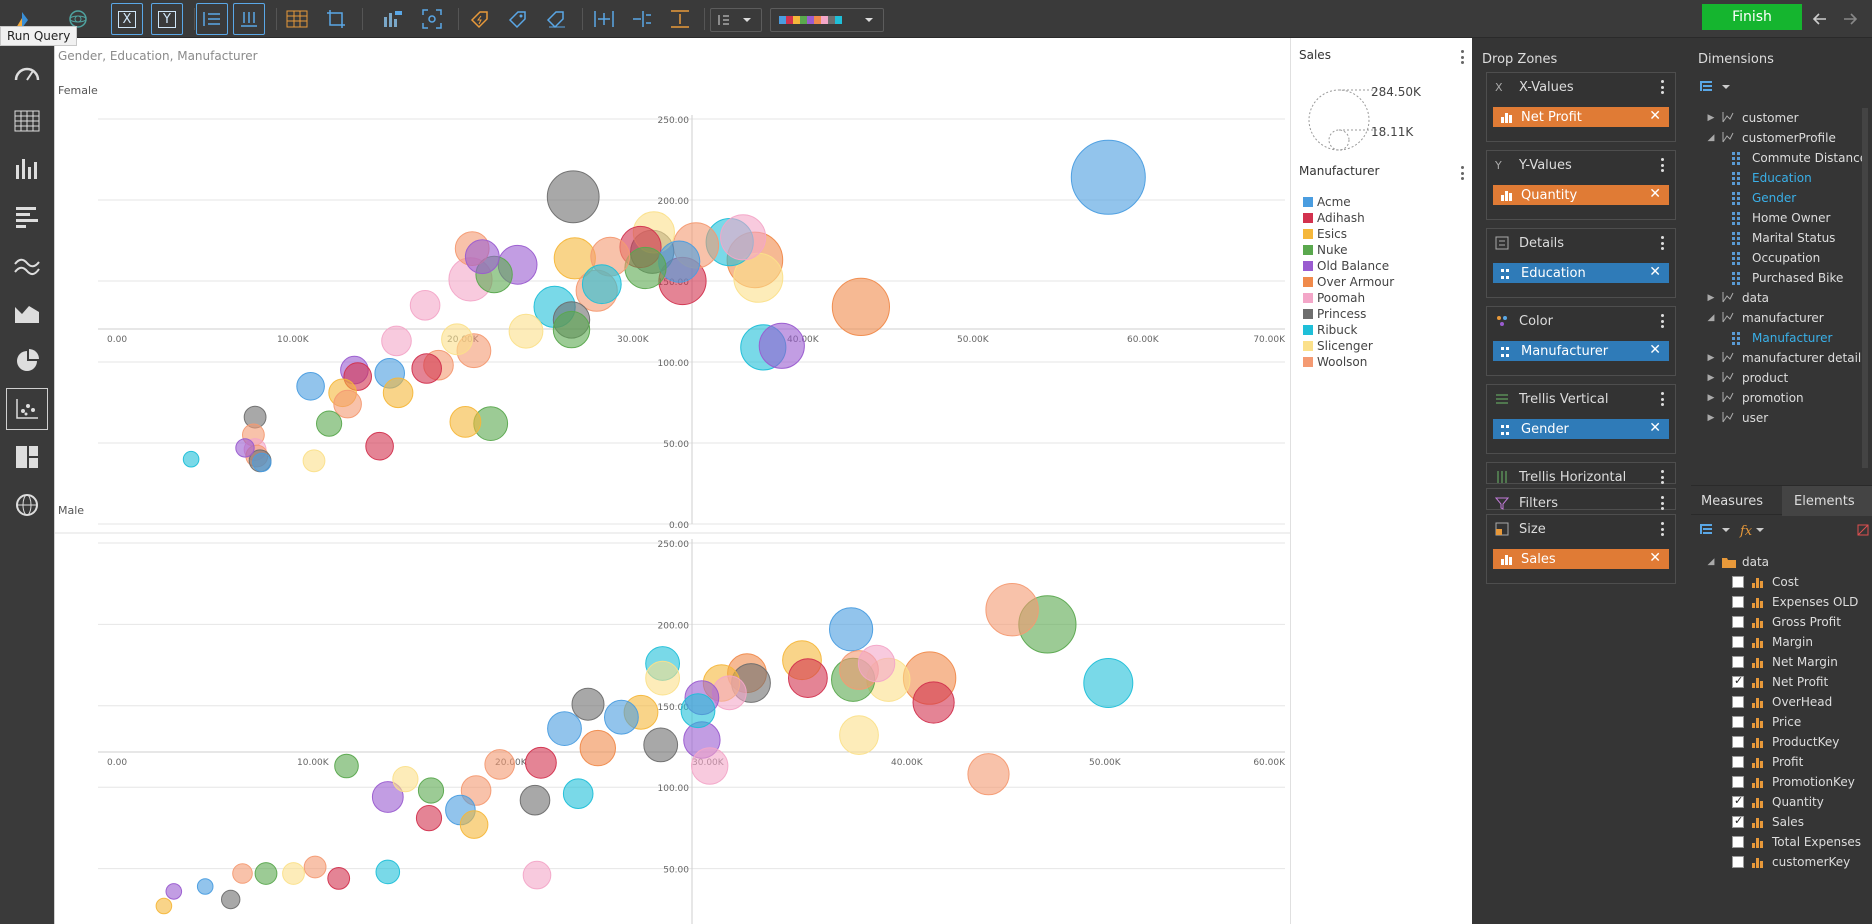  Describe the element at coordinates (1711, 138) in the screenshot. I see `collapse-arrow-icon: ◢` at that location.